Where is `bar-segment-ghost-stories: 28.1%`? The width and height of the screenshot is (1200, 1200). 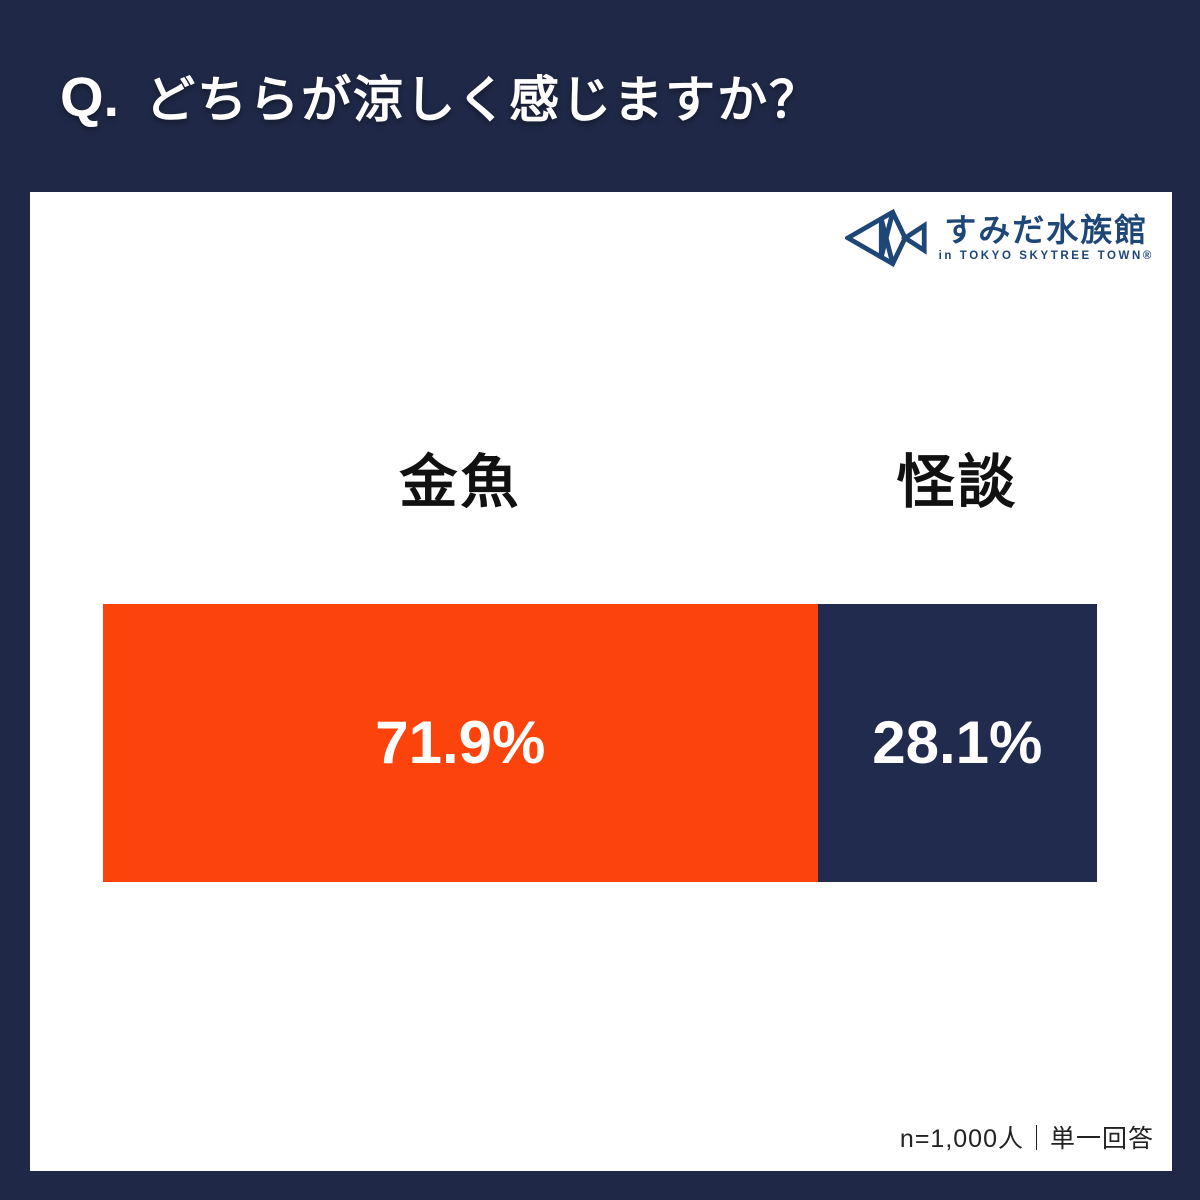
bar-segment-ghost-stories: 28.1% is located at coordinates (957, 743).